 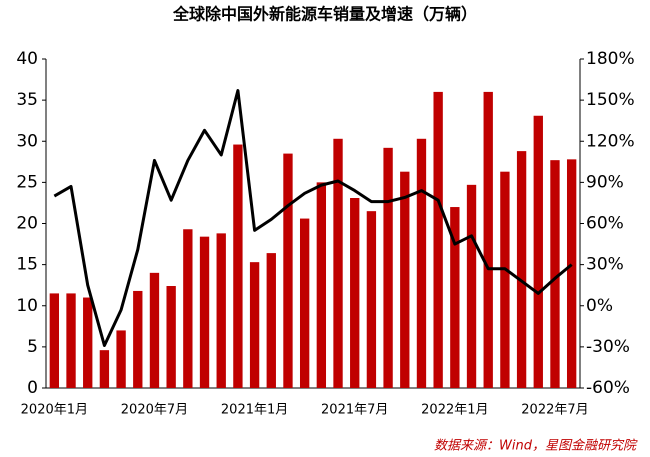 I want to click on y-tick-label: 15, so click(x=27, y=265).